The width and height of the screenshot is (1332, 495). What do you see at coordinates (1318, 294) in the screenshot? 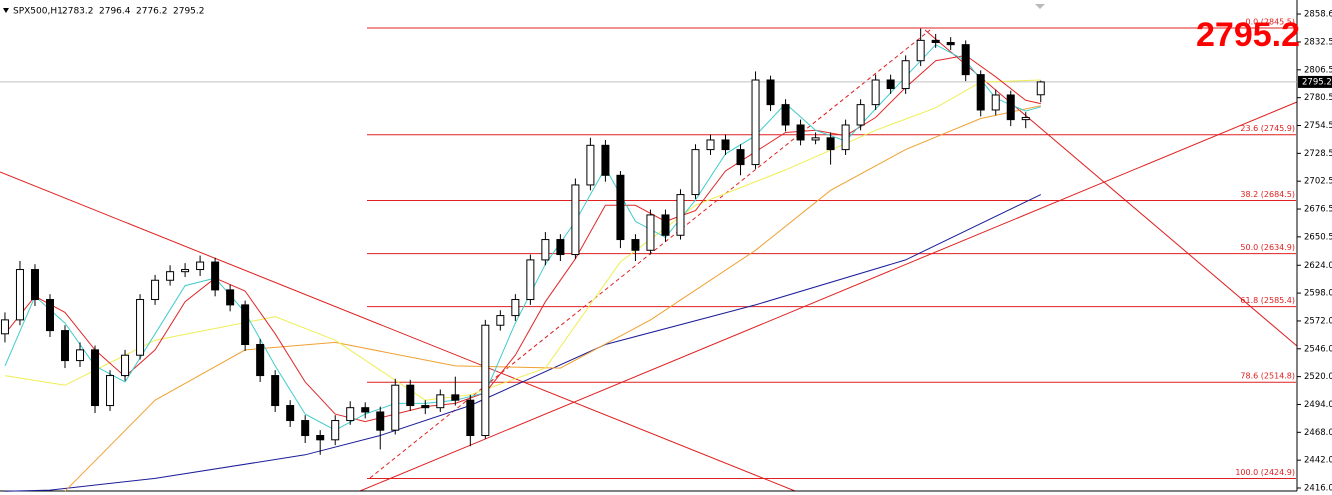
I see `y-tick-label: 2598.0` at bounding box center [1318, 294].